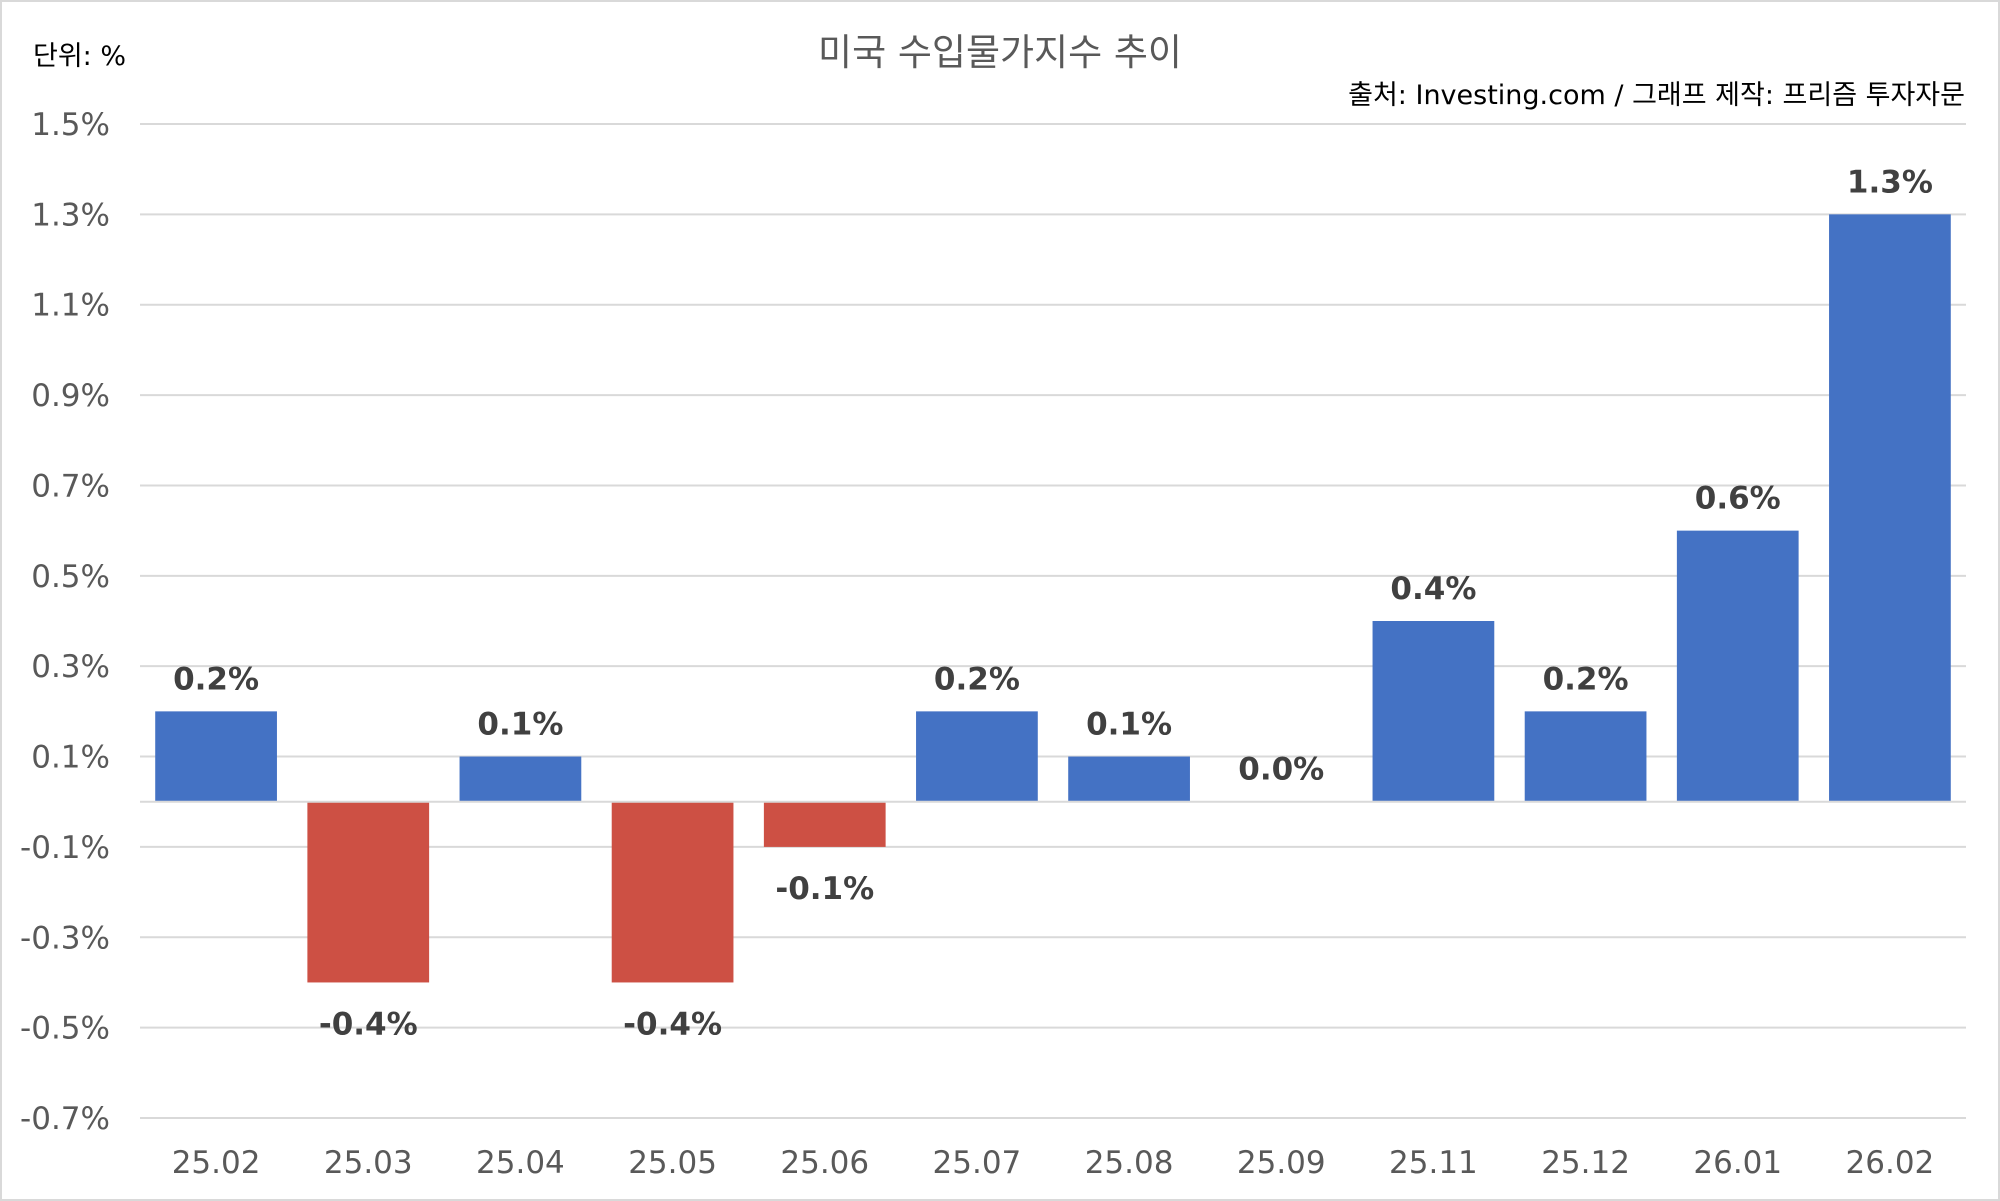 The image size is (2000, 1201). Describe the element at coordinates (70, 215) in the screenshot. I see `y-tick-label: 1.3%` at that location.